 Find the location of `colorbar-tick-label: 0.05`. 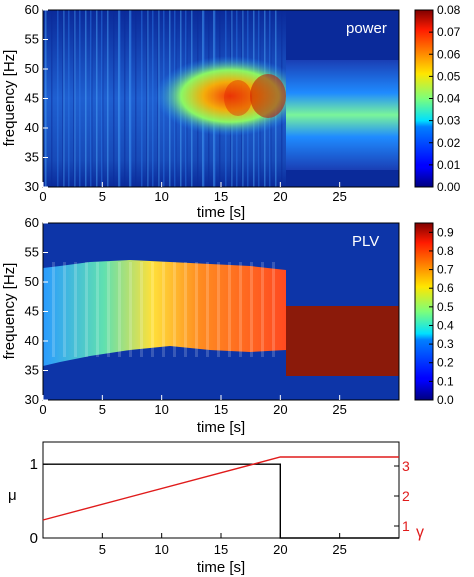

colorbar-tick-label: 0.05 is located at coordinates (449, 76).